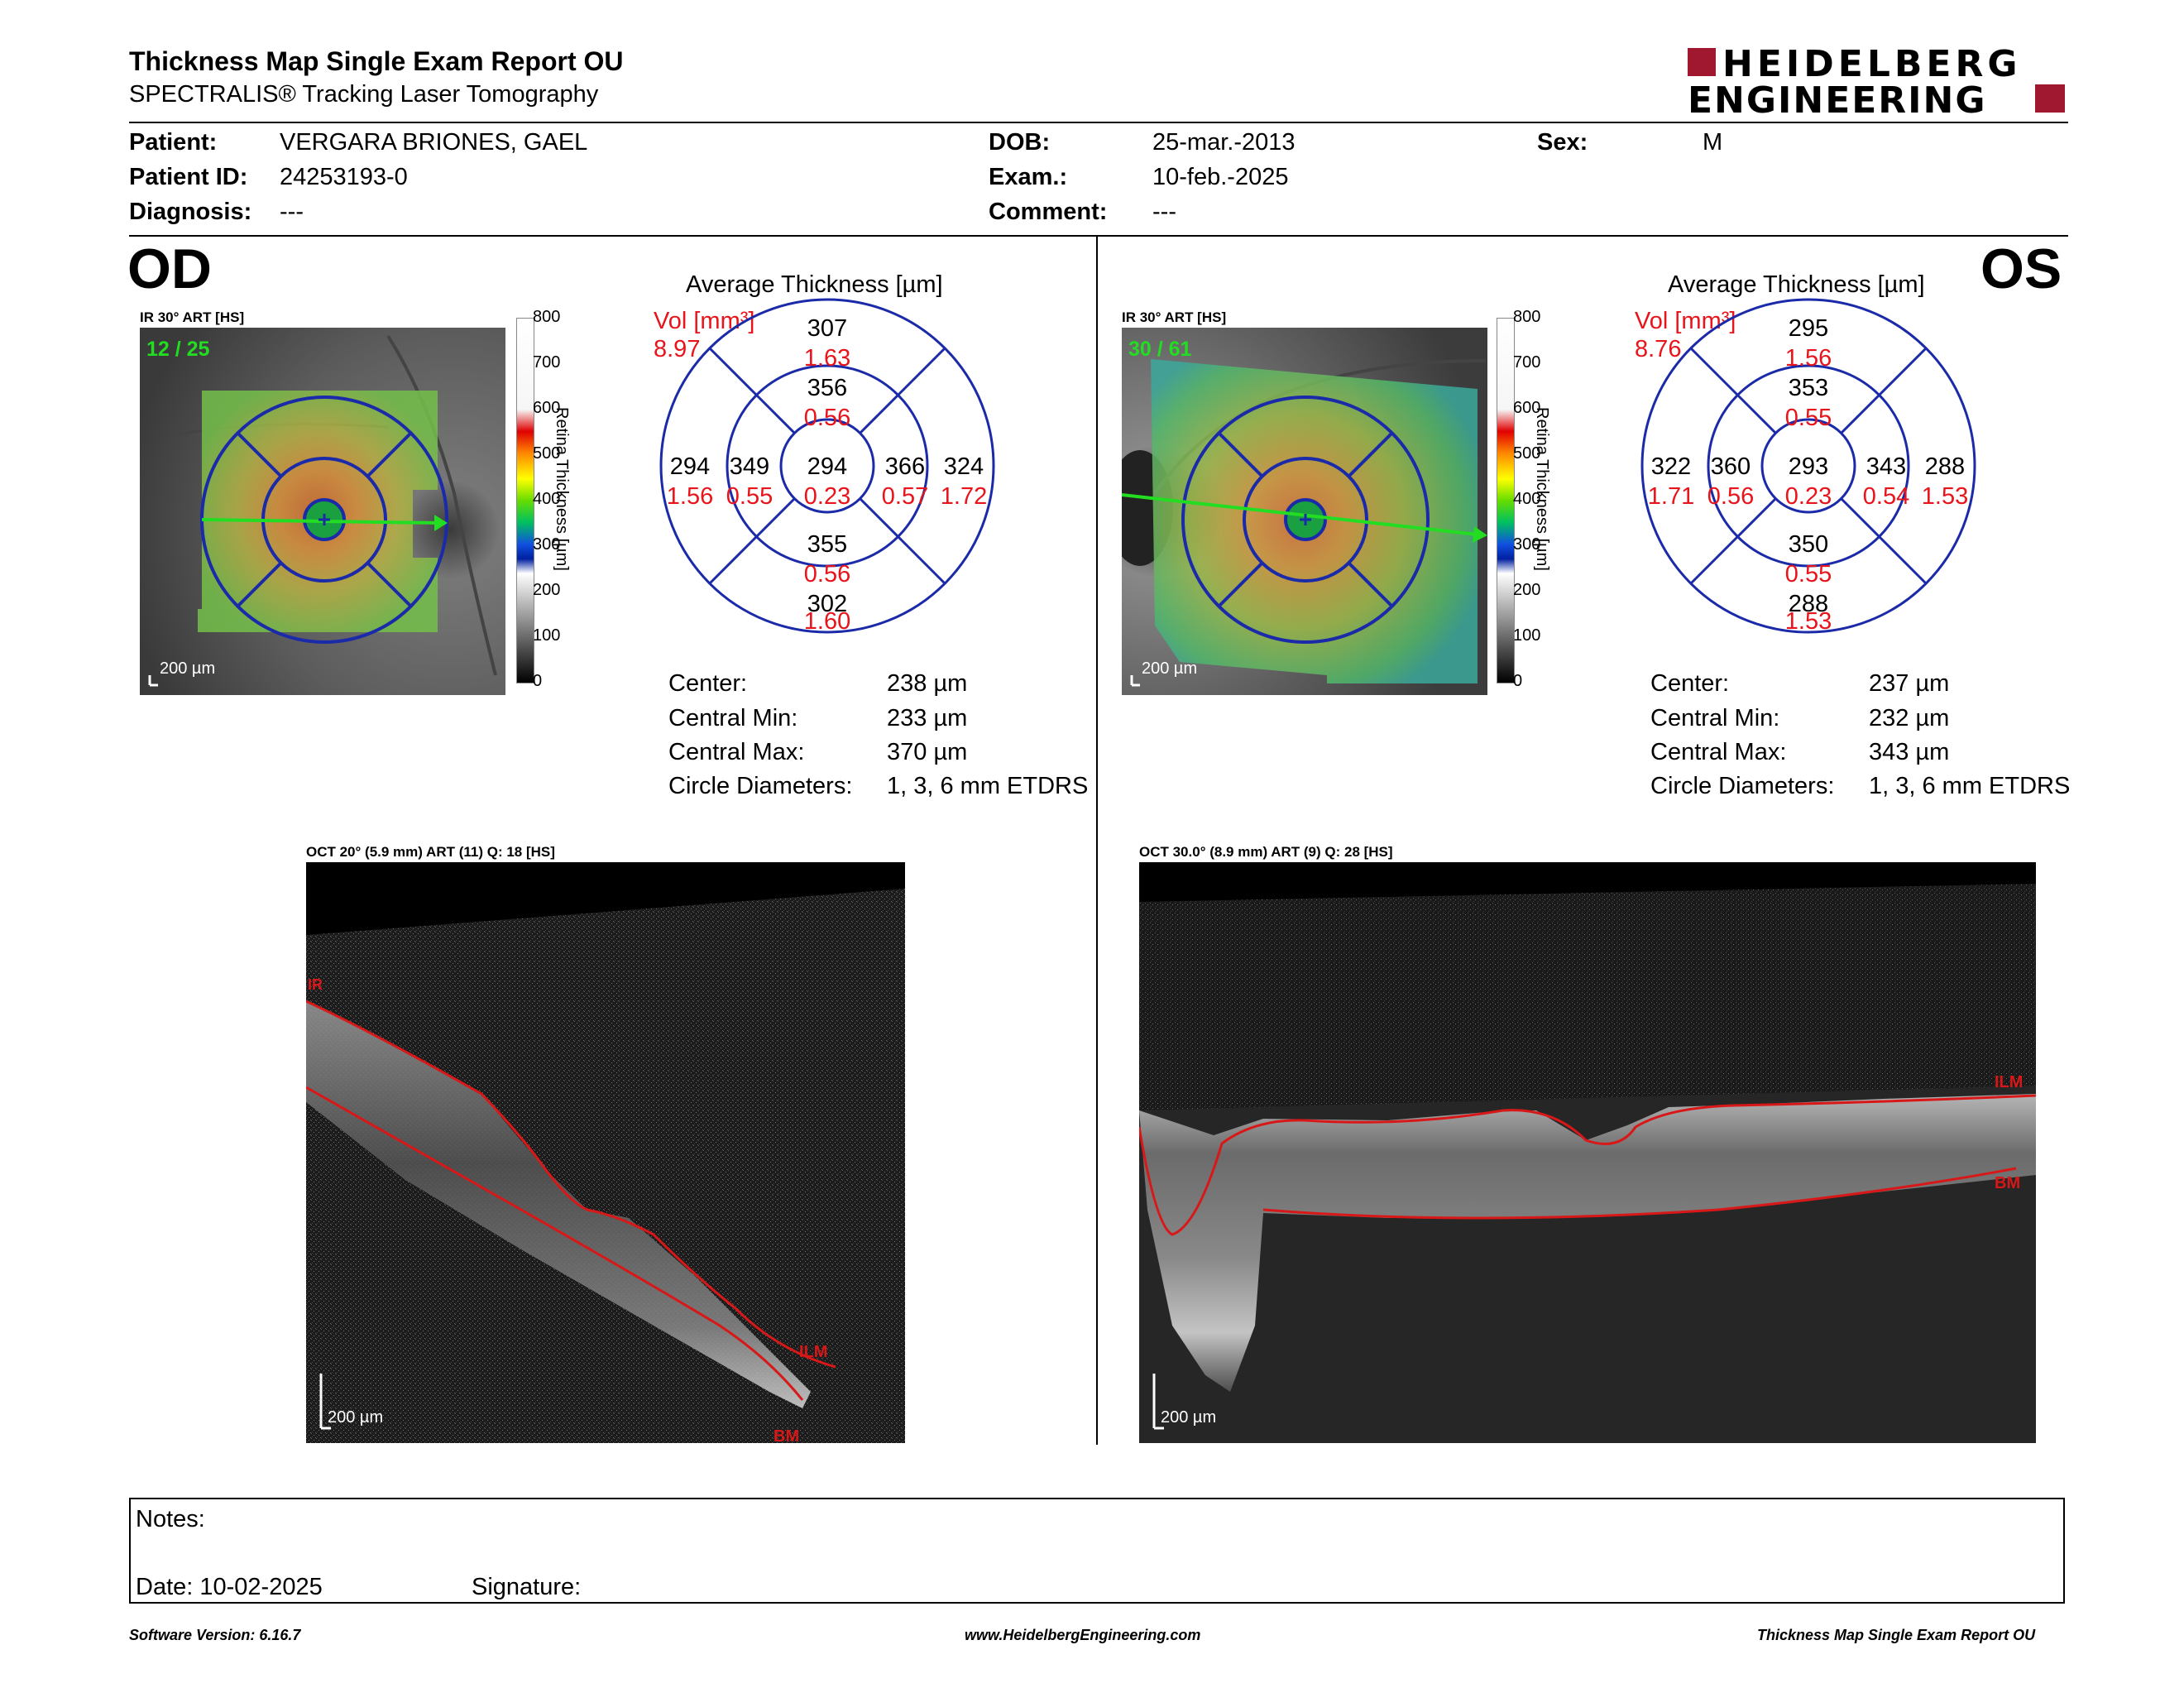 The image size is (2184, 1688). I want to click on patient-name: VERGARA BRIONES, GAEL, so click(434, 142).